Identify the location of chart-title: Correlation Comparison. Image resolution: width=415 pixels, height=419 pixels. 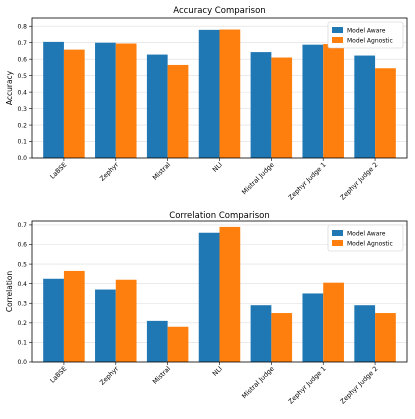
(219, 216).